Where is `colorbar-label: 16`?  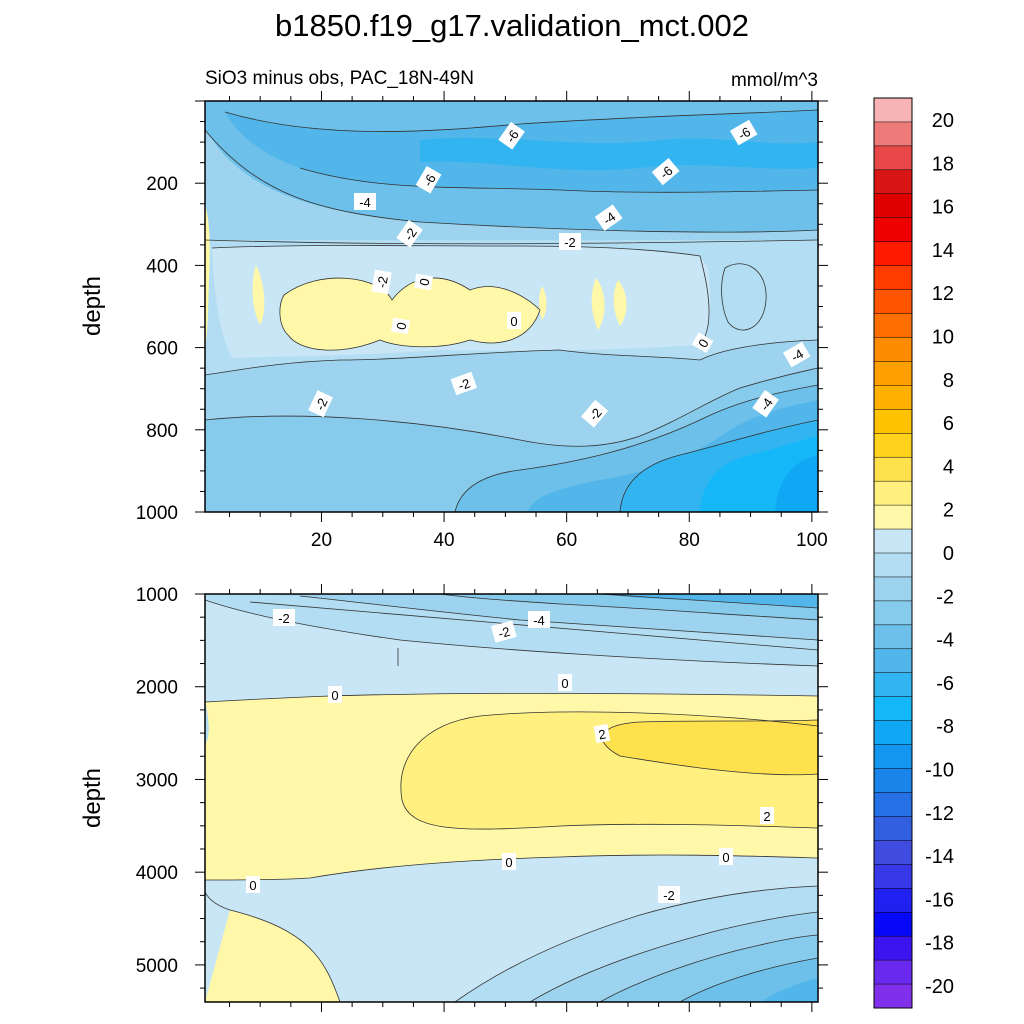 colorbar-label: 16 is located at coordinates (943, 208).